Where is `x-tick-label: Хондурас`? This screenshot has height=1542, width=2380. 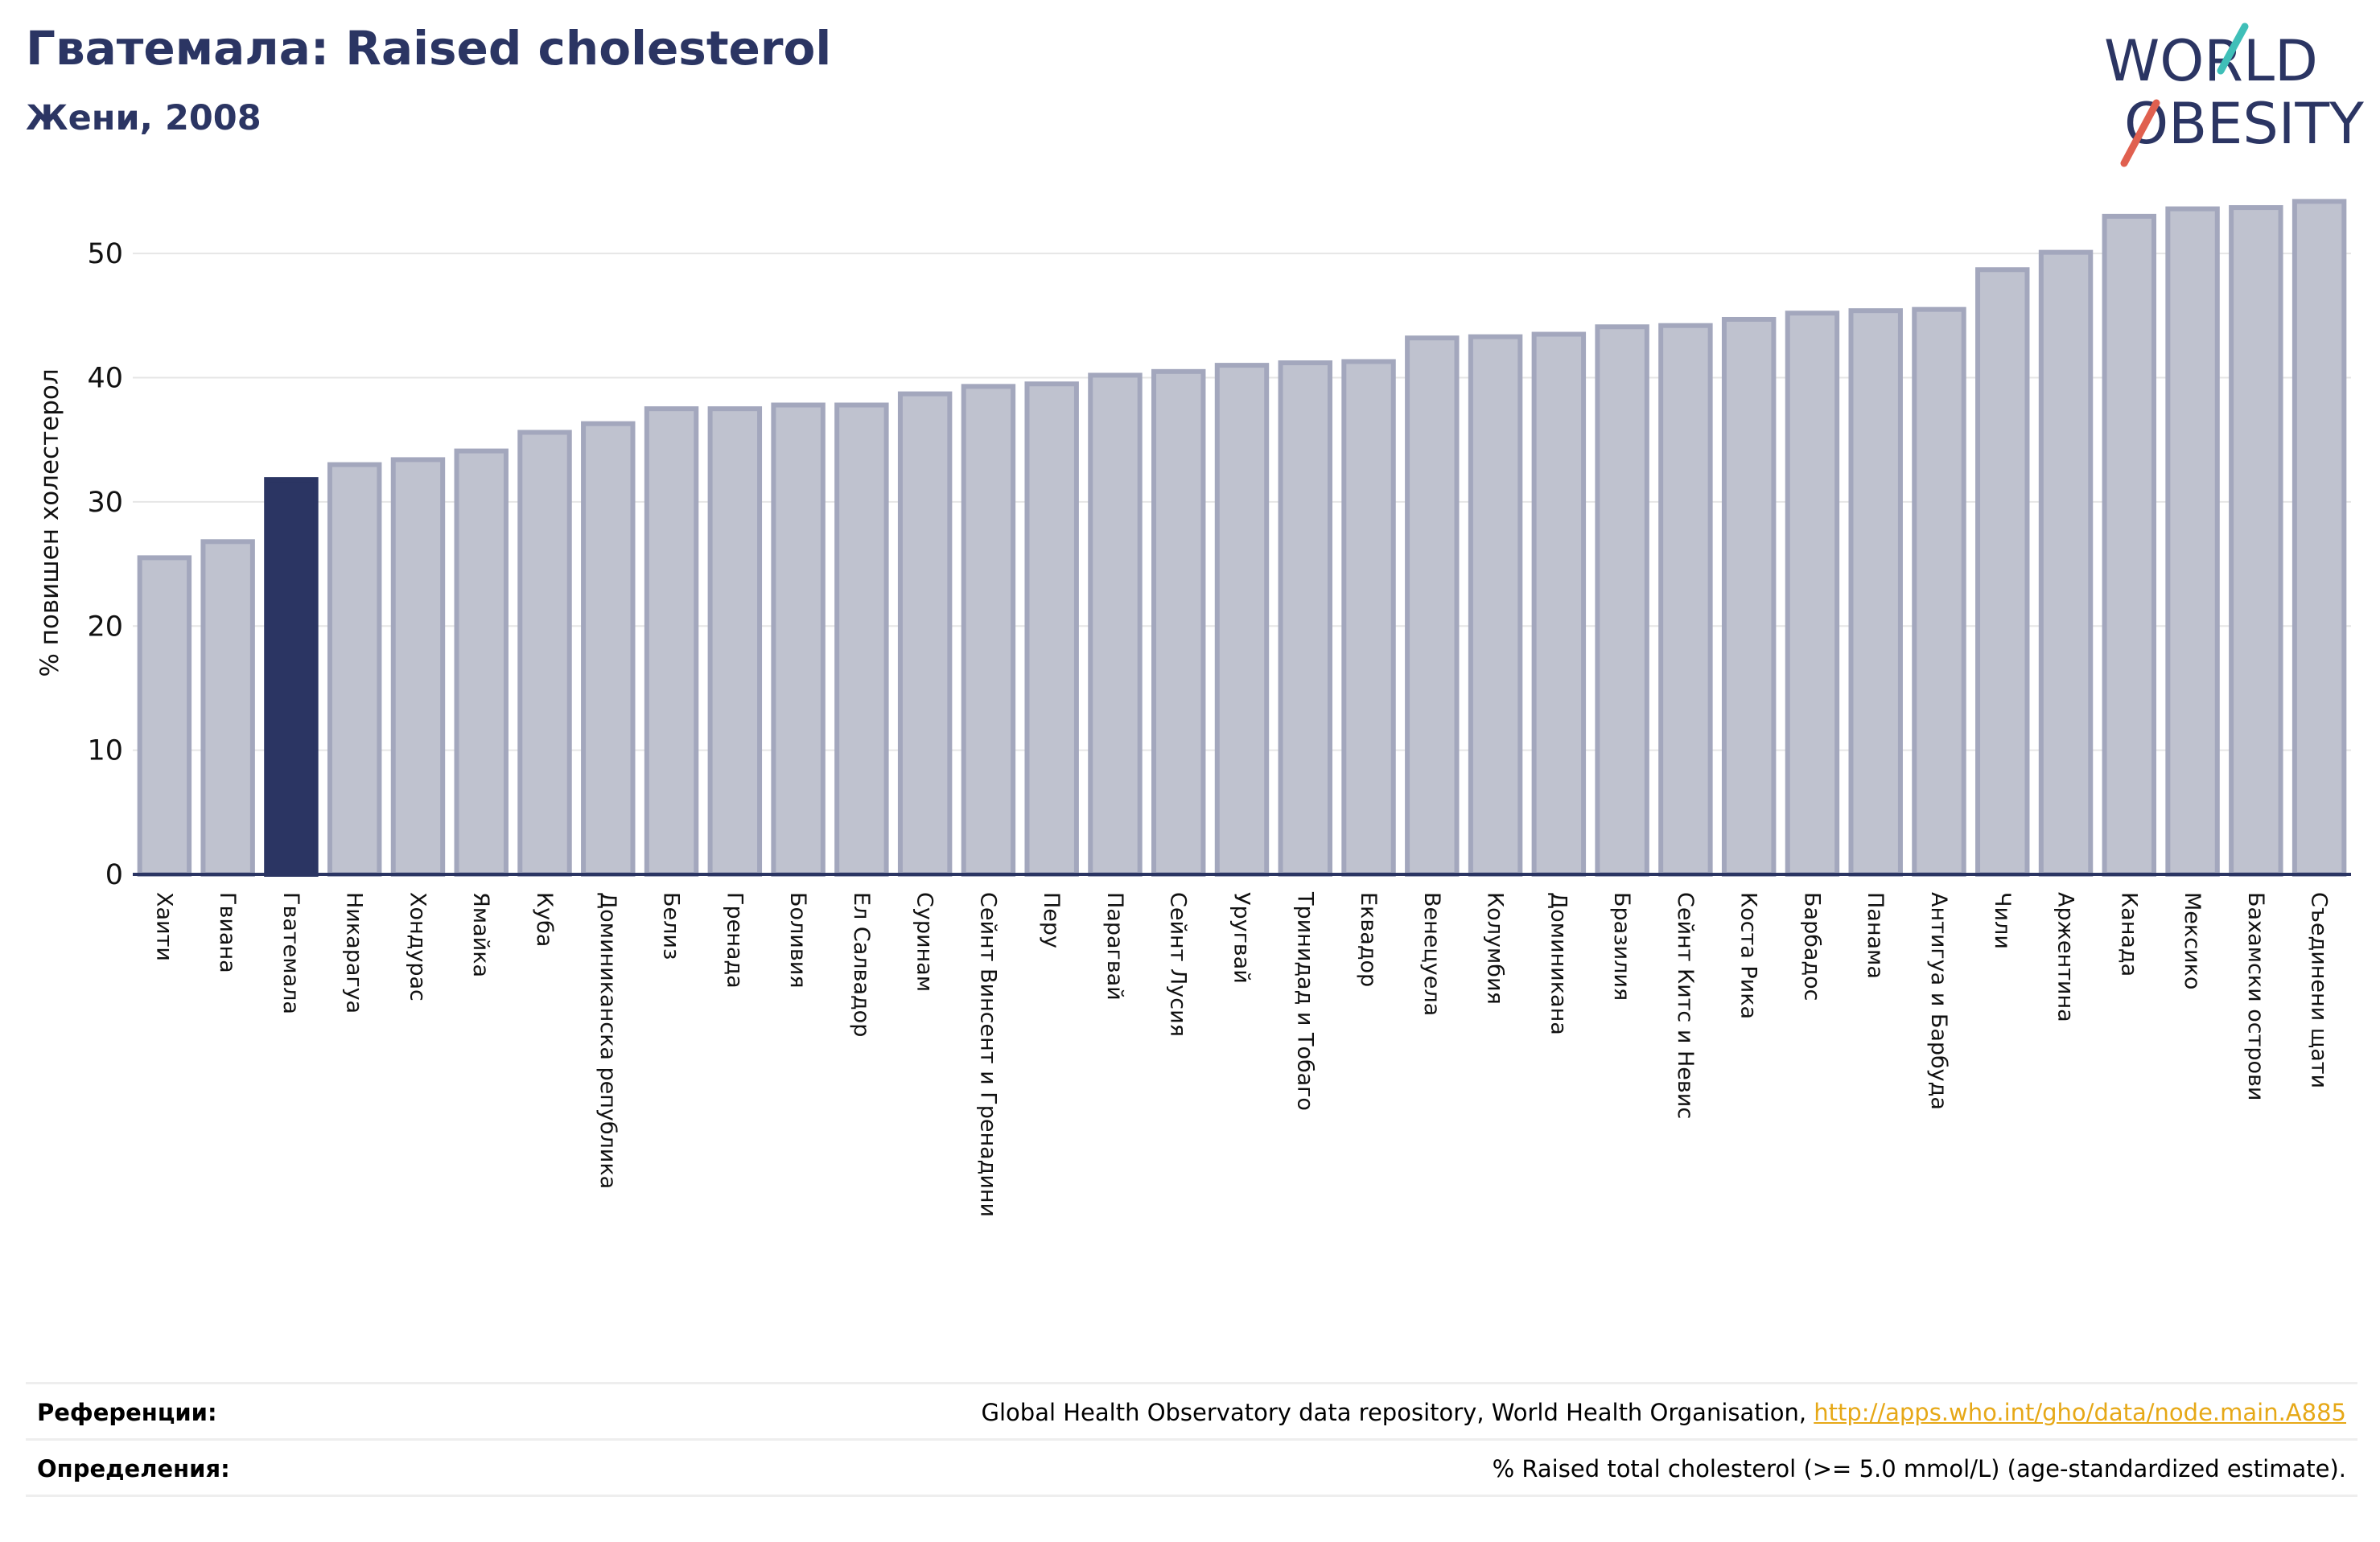
x-tick-label: Хондурас is located at coordinates (417, 946).